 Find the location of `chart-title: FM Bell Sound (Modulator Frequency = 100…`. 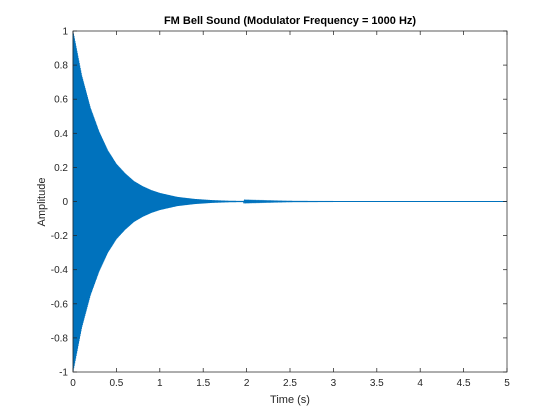

chart-title: FM Bell Sound (Modulator Frequency = 100… is located at coordinates (290, 21).